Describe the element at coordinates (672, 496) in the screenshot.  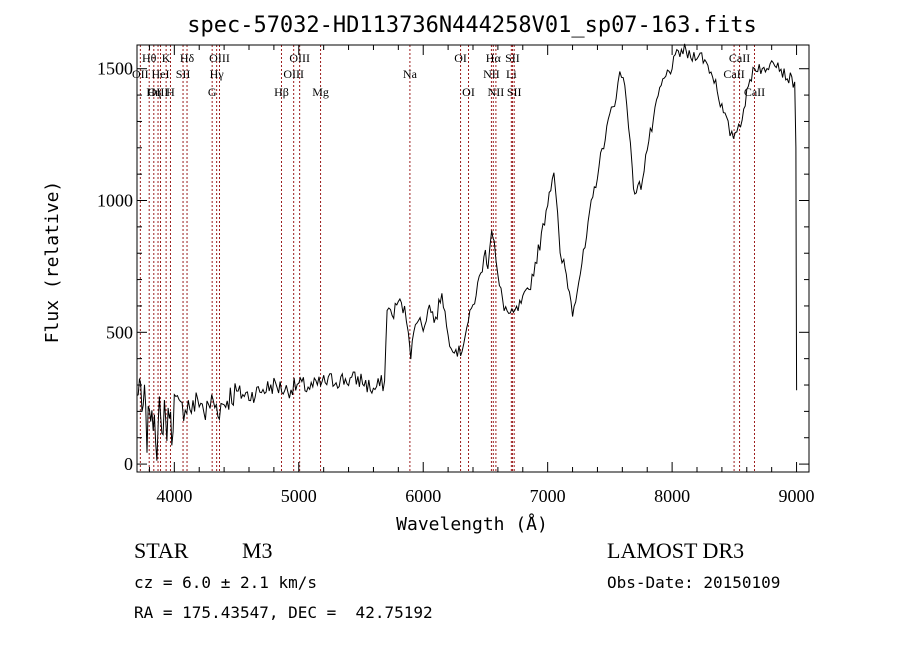
I see `x-tick-label: 8000` at that location.